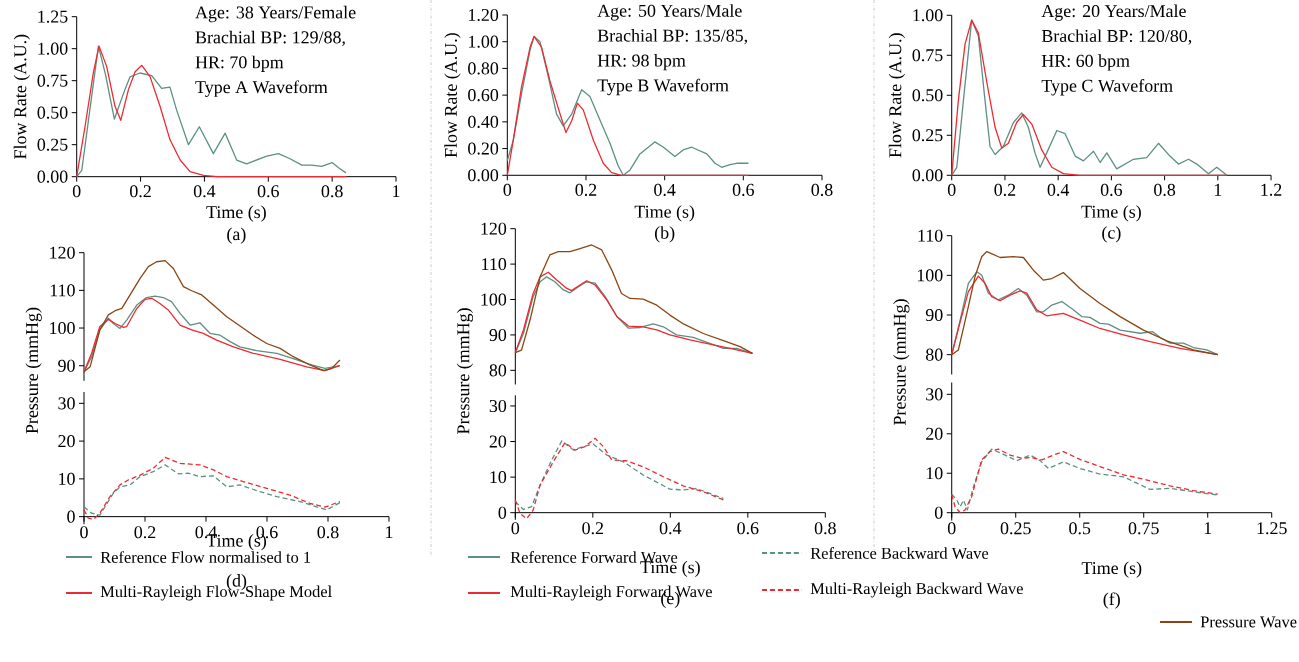 Image resolution: width=1299 pixels, height=662 pixels. I want to click on text: (a), so click(236, 235).